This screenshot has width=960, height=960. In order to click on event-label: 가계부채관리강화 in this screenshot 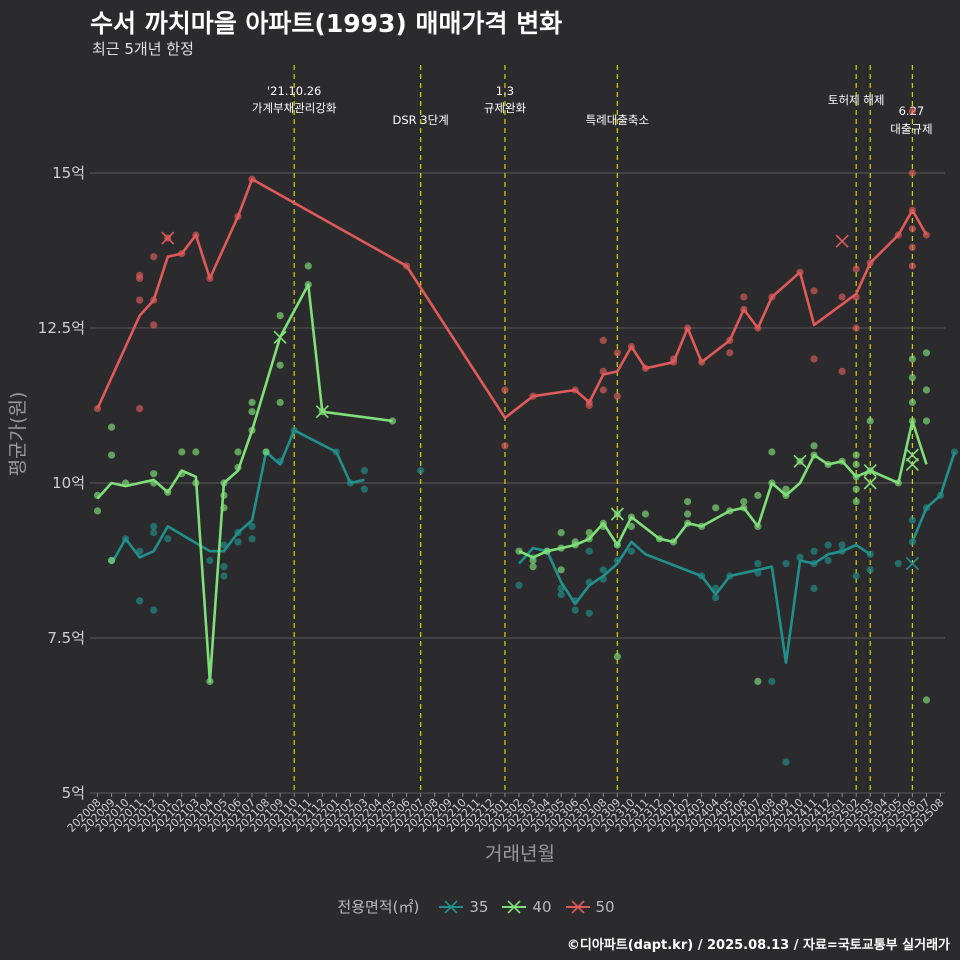, I will do `click(294, 108)`.